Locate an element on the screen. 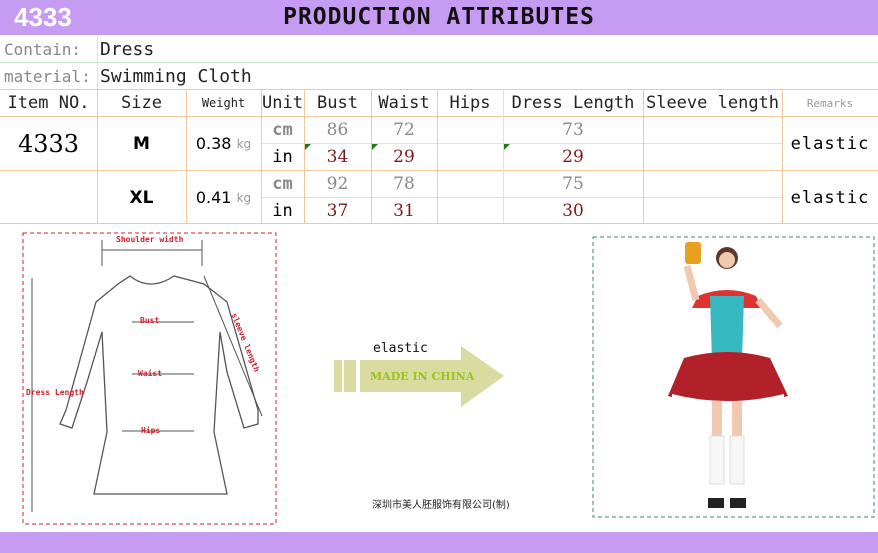 This screenshot has height=553, width=878. material-value: Swimming Cloth is located at coordinates (176, 76).